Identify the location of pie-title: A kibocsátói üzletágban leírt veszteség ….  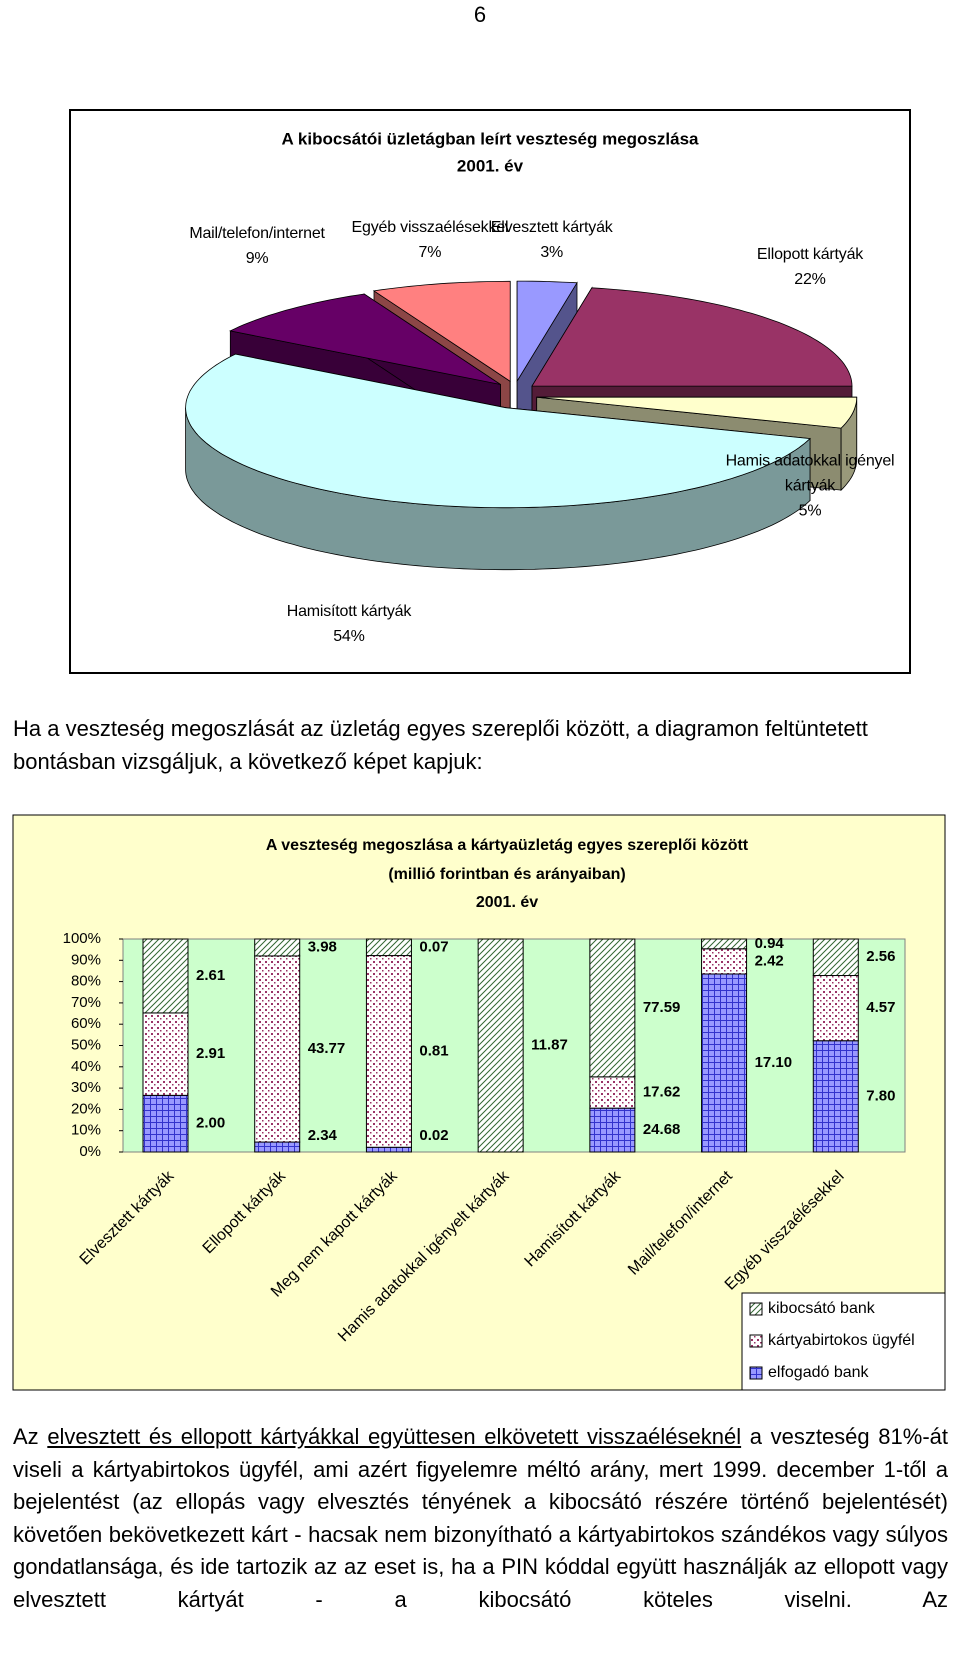
(491, 138).